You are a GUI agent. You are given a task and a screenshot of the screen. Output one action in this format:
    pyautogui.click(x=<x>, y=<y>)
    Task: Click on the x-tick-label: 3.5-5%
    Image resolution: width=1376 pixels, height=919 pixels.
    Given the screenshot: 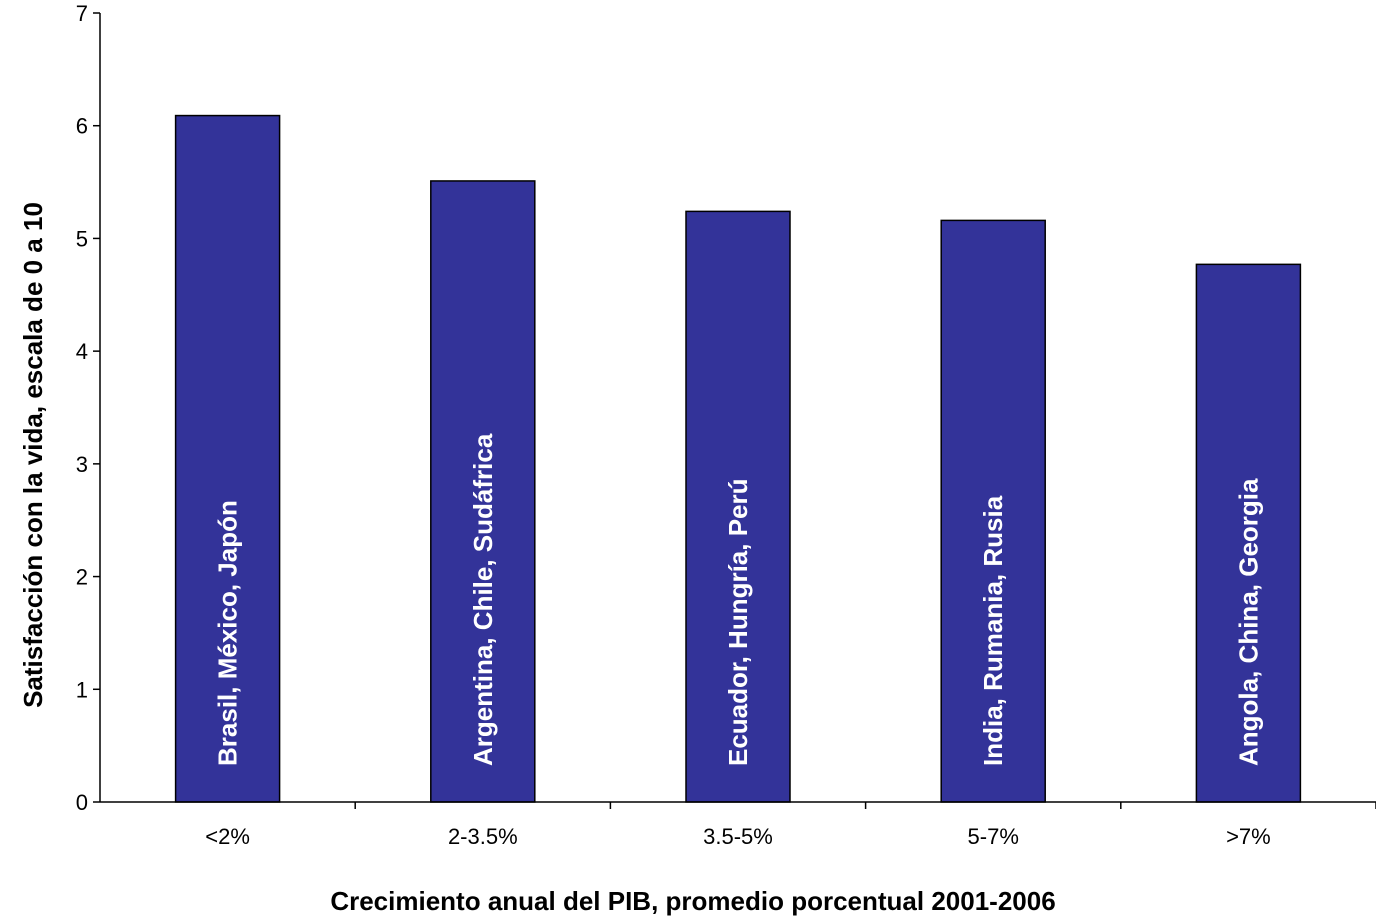 What is the action you would take?
    pyautogui.click(x=738, y=836)
    